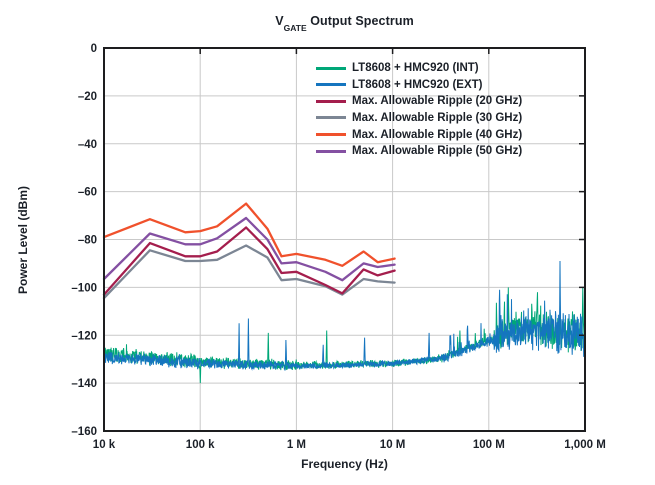 The width and height of the screenshot is (655, 485). I want to click on x-tick-label: 1,000 M, so click(585, 445).